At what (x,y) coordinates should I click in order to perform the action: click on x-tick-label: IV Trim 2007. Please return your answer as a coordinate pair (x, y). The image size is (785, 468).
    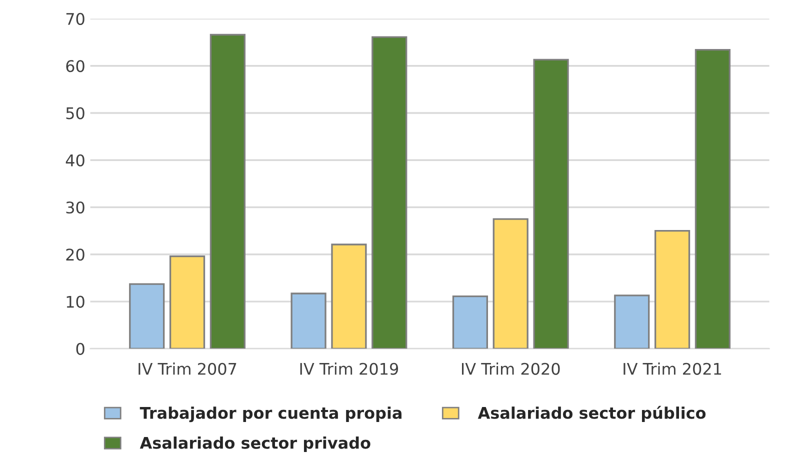
    Looking at the image, I should click on (187, 368).